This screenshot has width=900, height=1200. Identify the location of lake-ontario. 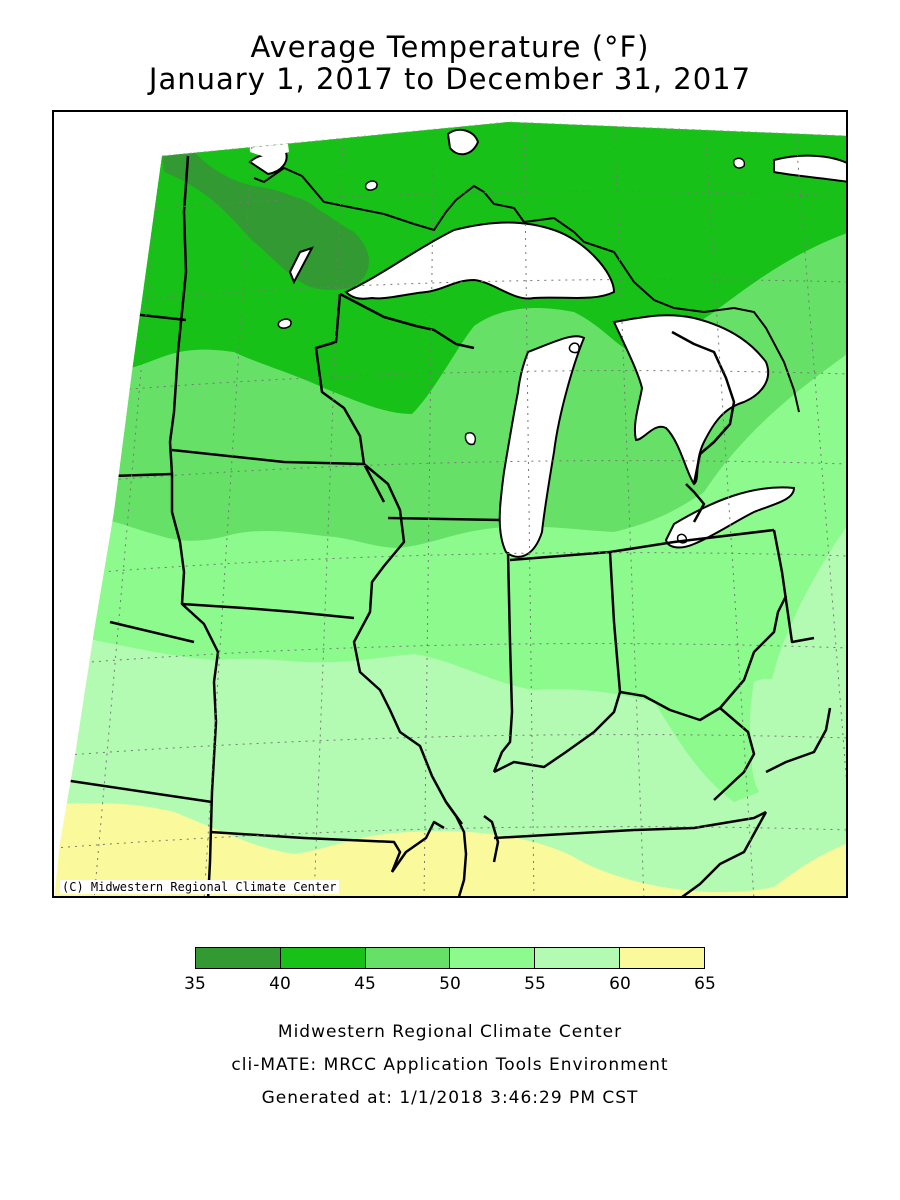
(809, 169).